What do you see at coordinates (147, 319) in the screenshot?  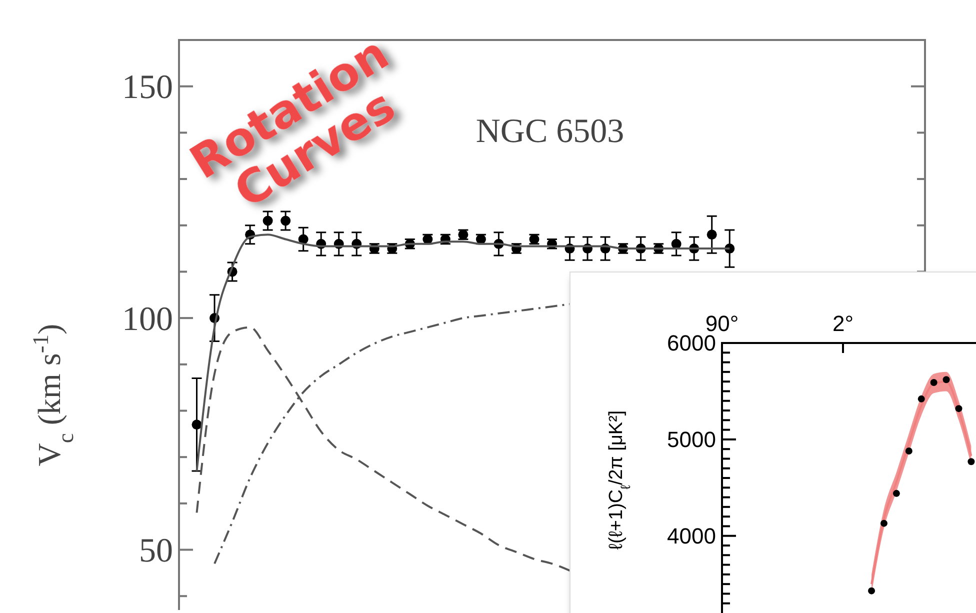 I see `y-tick-label: 100` at bounding box center [147, 319].